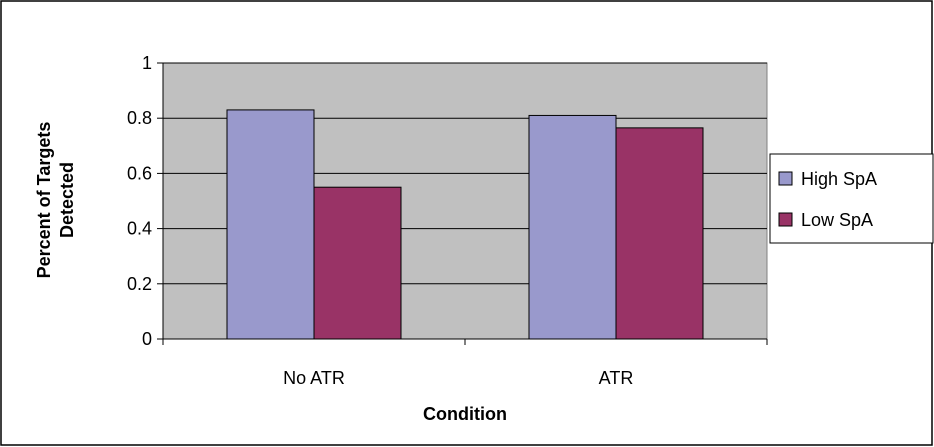  Describe the element at coordinates (314, 378) in the screenshot. I see `x-tick-label: No ATR` at that location.